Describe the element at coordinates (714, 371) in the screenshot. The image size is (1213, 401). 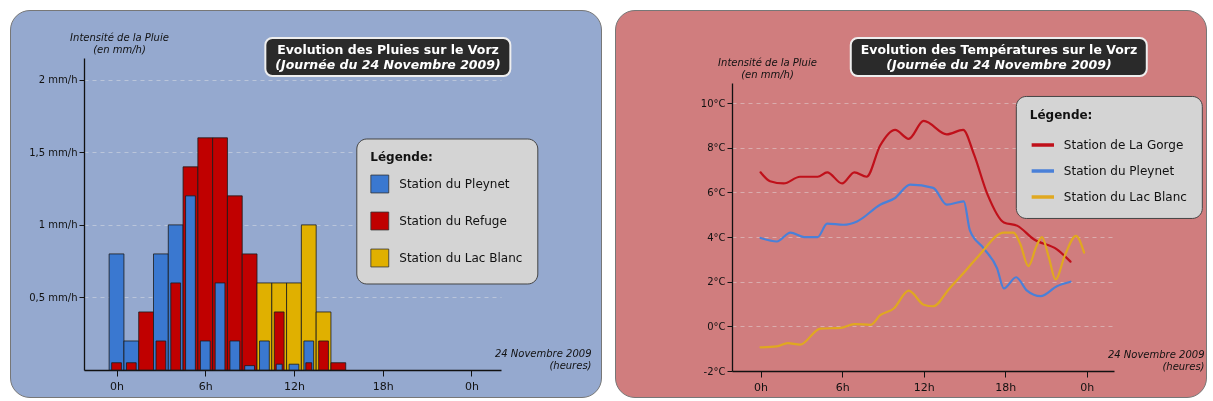
I see `y-tick-label: -2°C` at that location.